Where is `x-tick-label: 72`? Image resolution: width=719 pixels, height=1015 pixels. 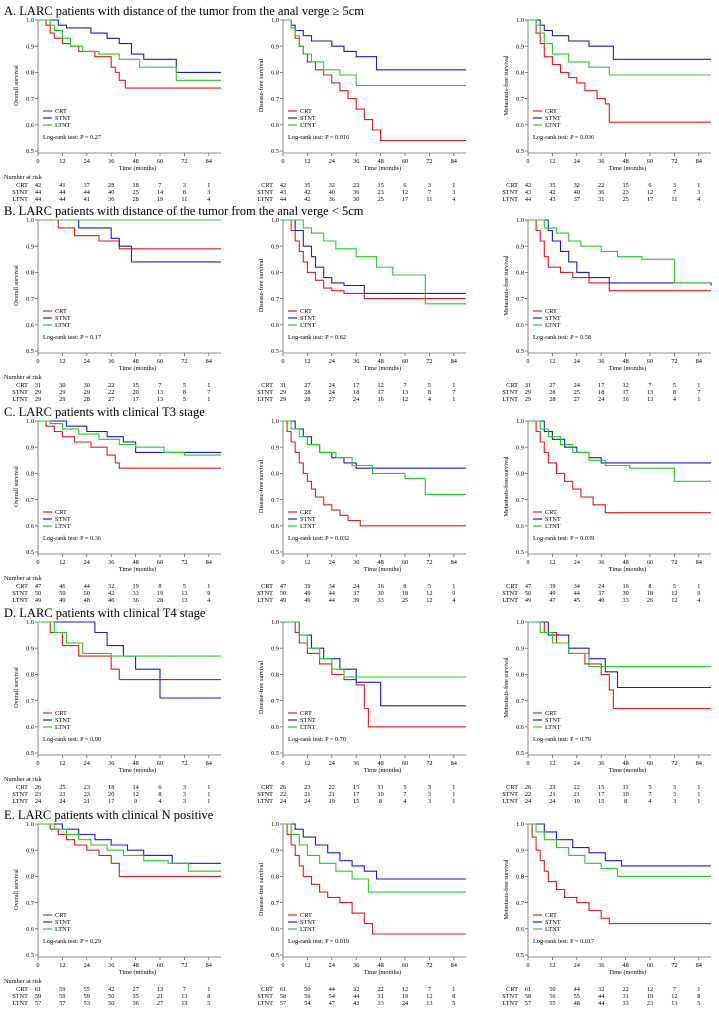
x-tick-label: 72 is located at coordinates (429, 562).